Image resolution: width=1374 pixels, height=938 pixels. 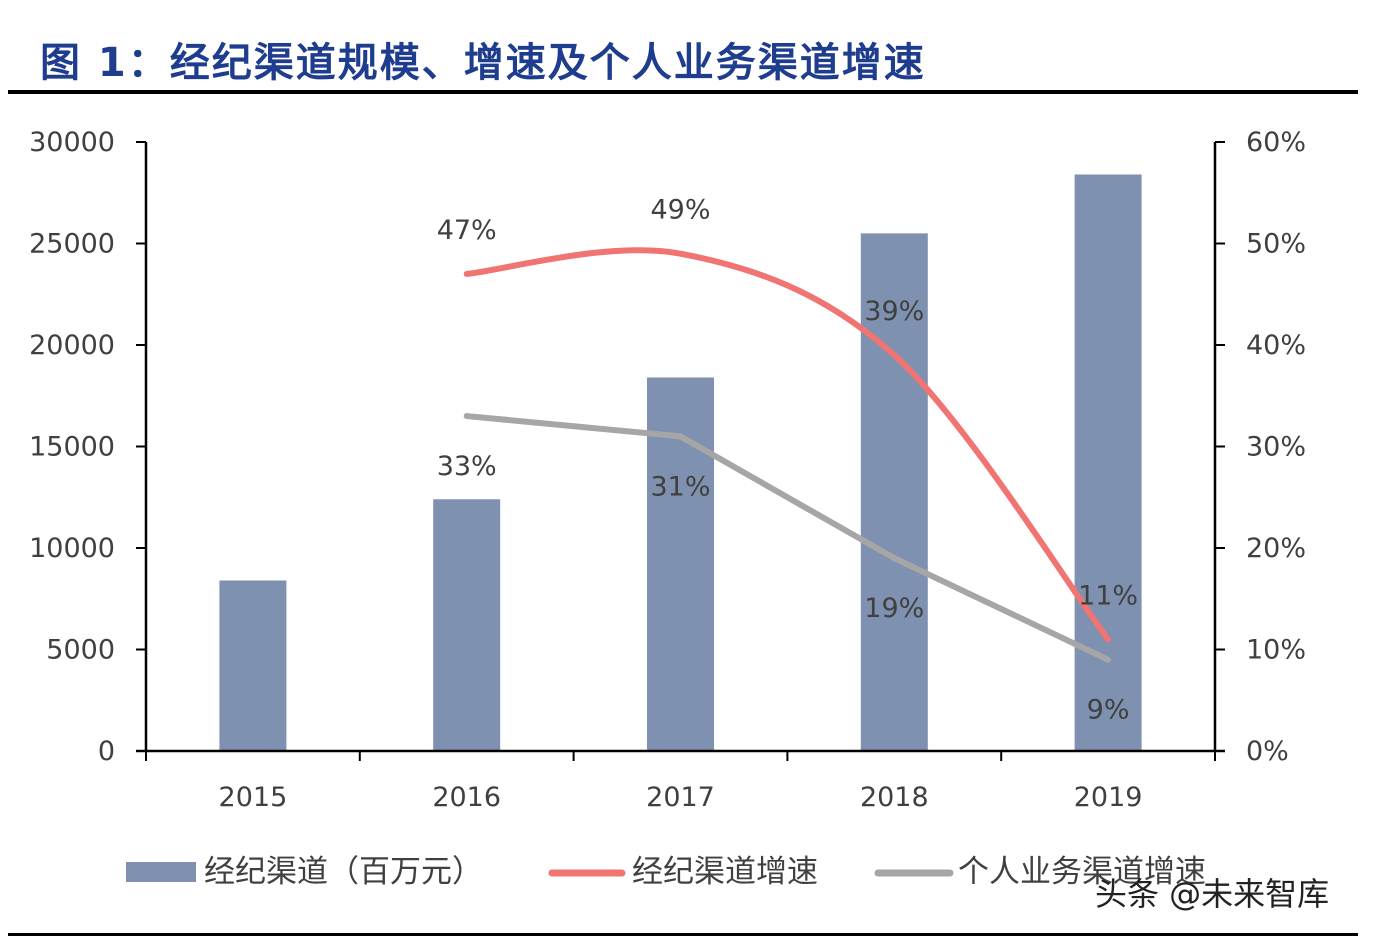 I want to click on legend-label: 经纪渠道（百万元）, so click(x=343, y=872).